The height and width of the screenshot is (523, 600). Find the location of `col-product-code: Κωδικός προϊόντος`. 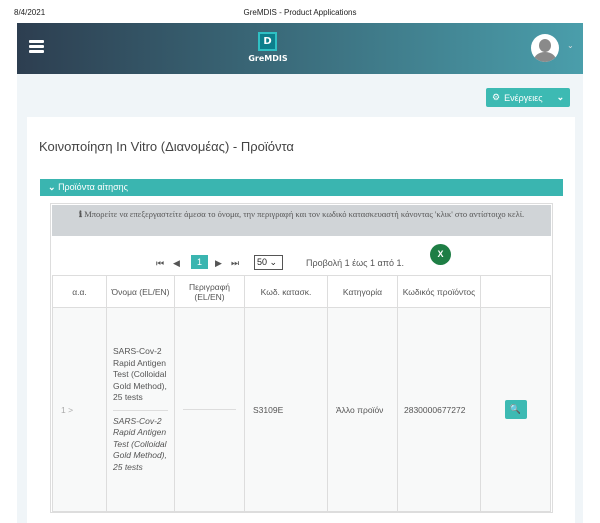

col-product-code: Κωδικός προϊόντος is located at coordinates (439, 291).